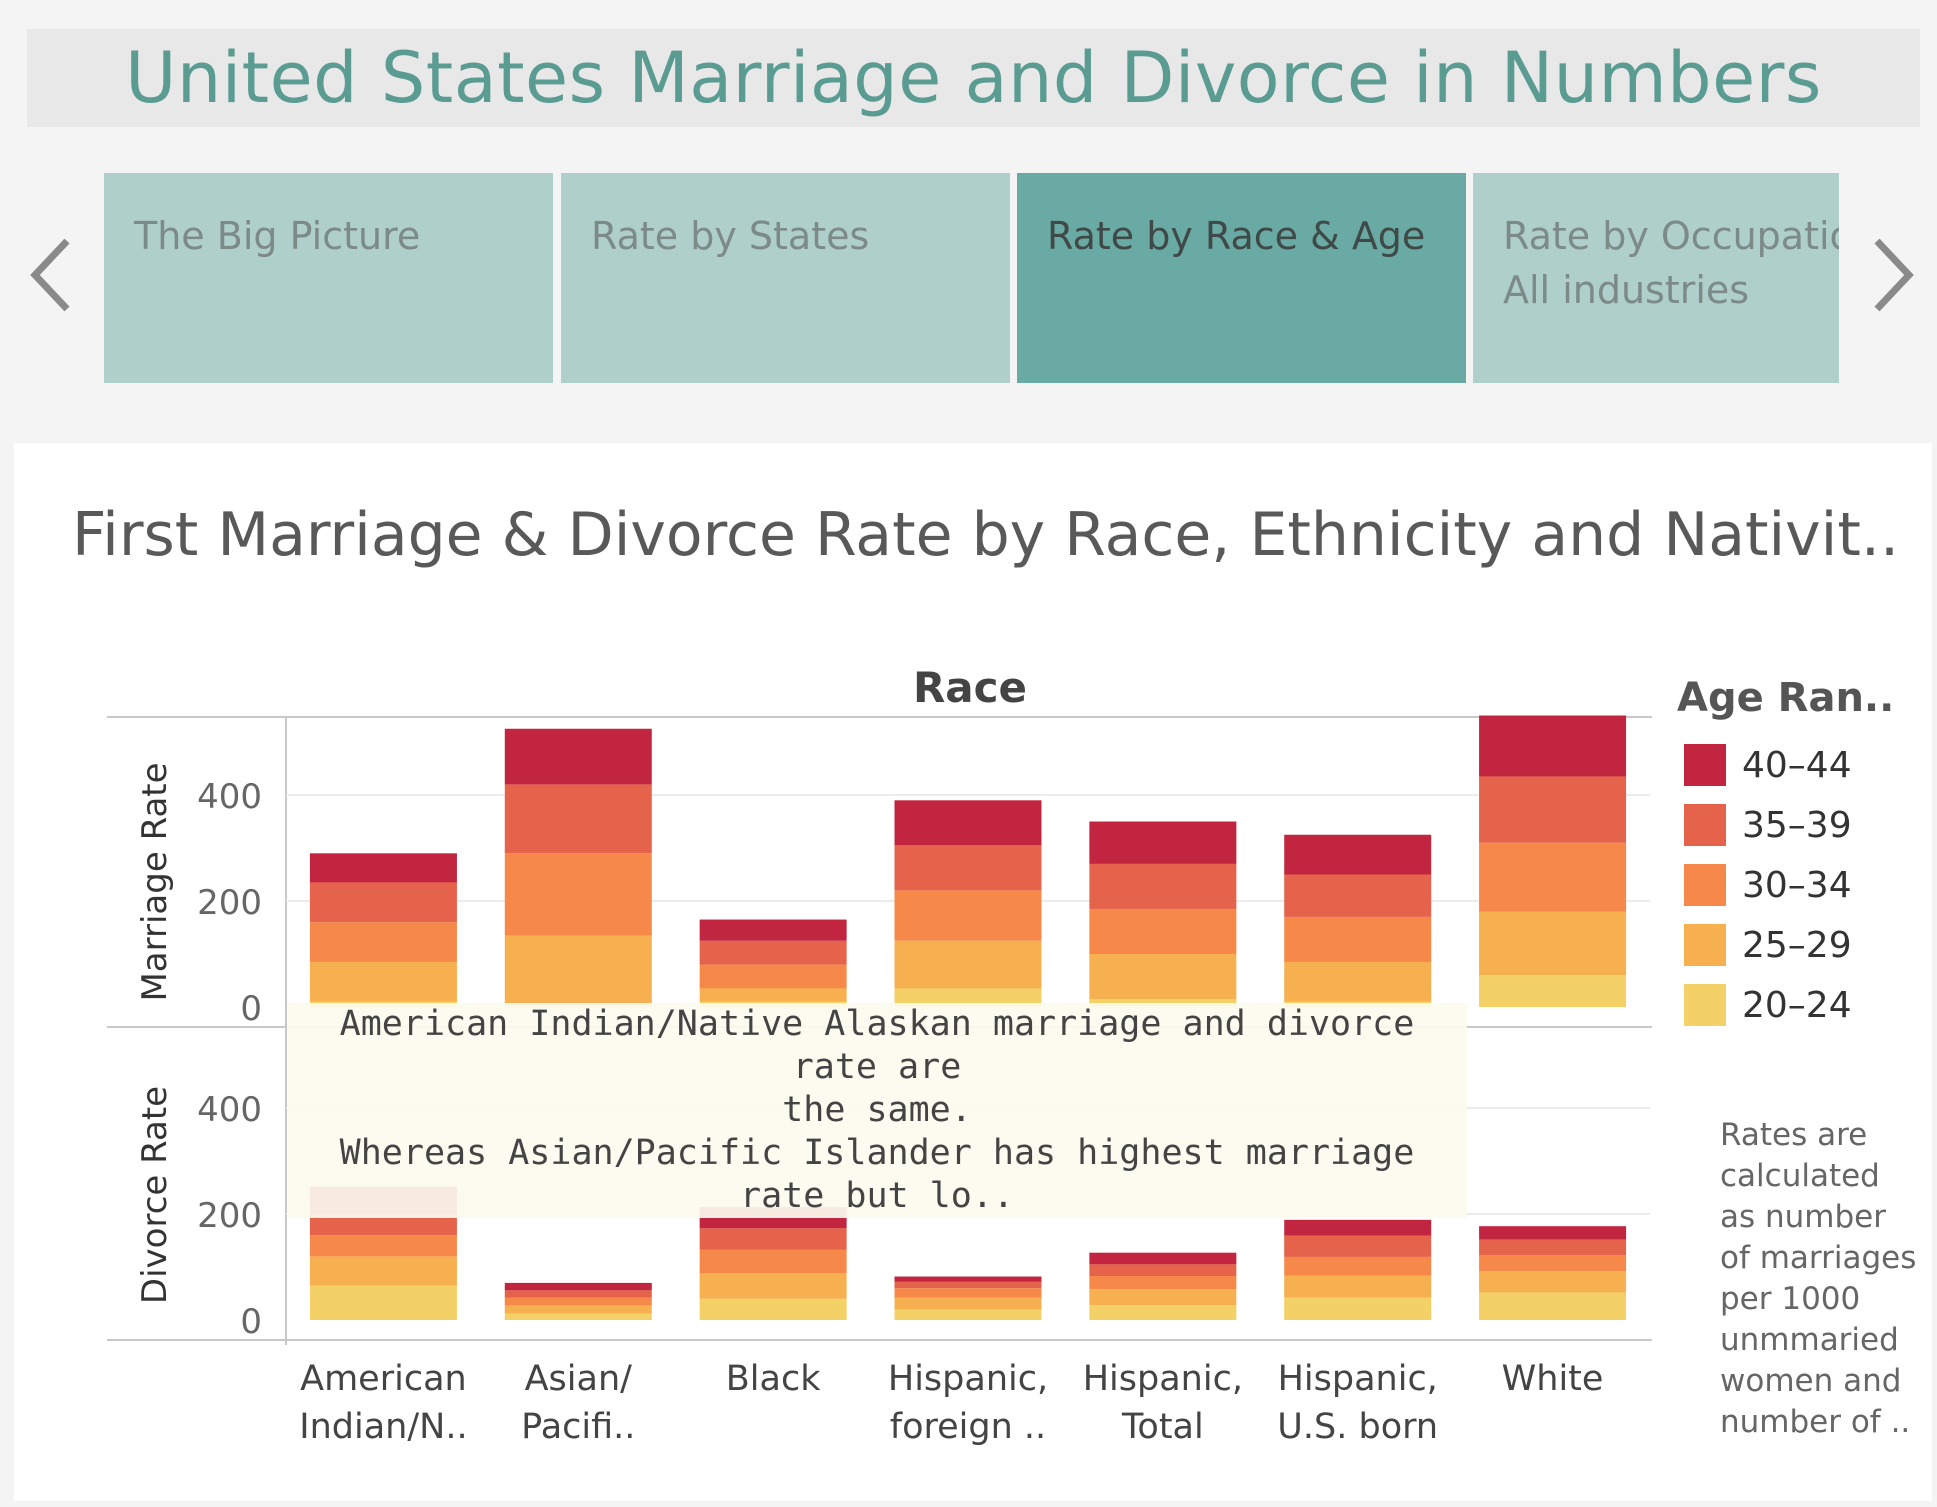 This screenshot has height=1507, width=1937. I want to click on legend-item-30-34: 30–34, so click(1768, 885).